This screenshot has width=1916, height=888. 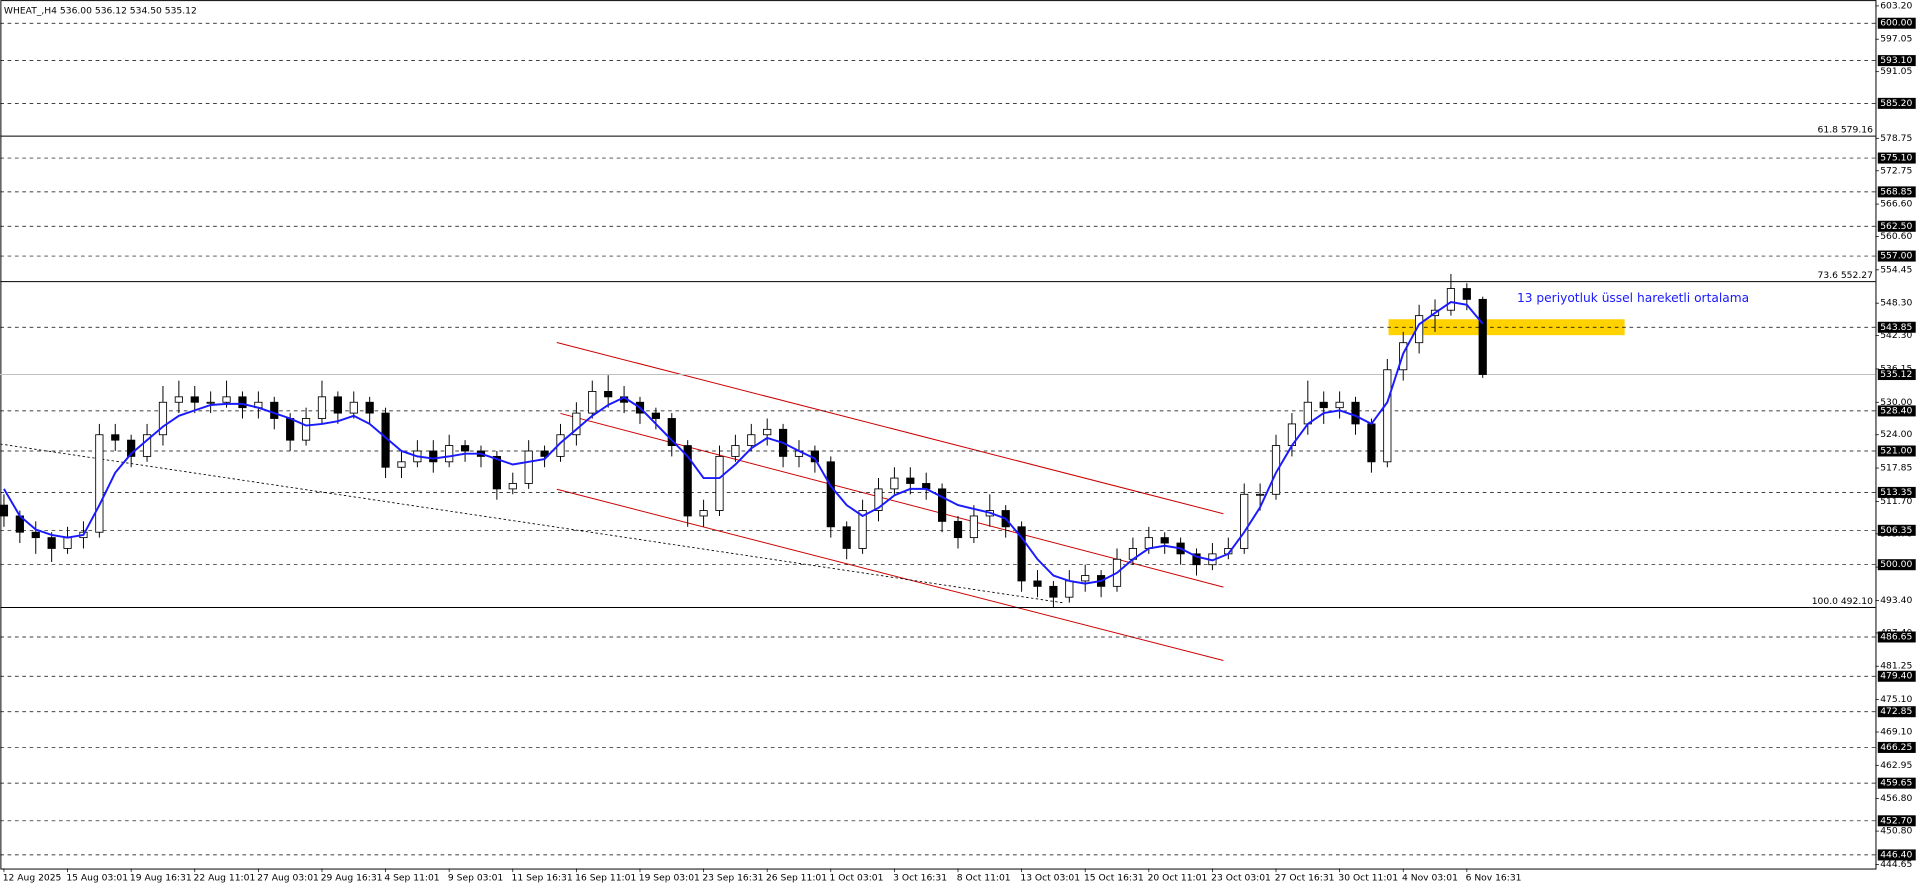 I want to click on x-tick-label: 15 Aug 03:01, so click(x=97, y=878).